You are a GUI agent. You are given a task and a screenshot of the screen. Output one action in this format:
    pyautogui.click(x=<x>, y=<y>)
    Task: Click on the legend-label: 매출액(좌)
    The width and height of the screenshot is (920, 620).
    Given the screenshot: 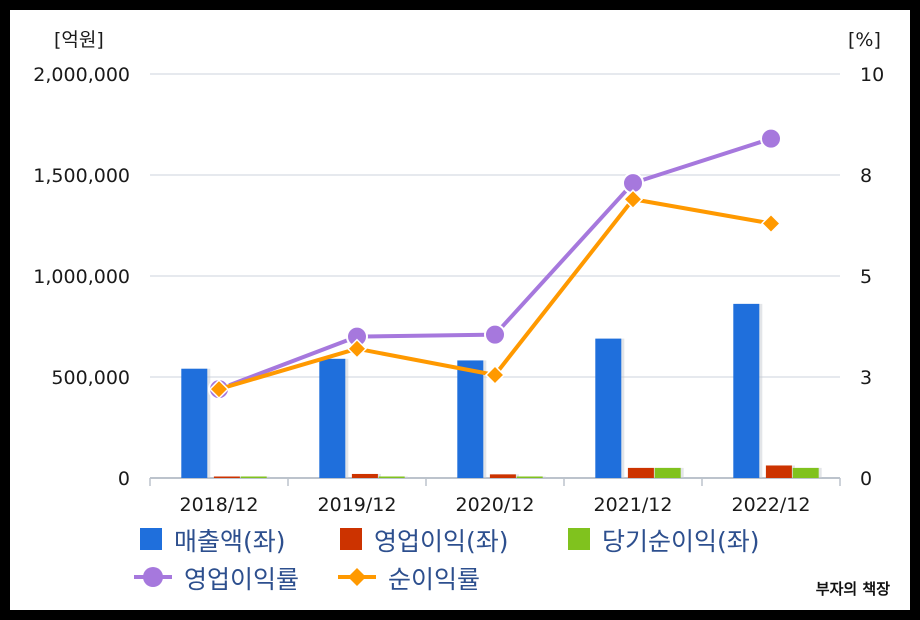 What is the action you would take?
    pyautogui.click(x=230, y=541)
    